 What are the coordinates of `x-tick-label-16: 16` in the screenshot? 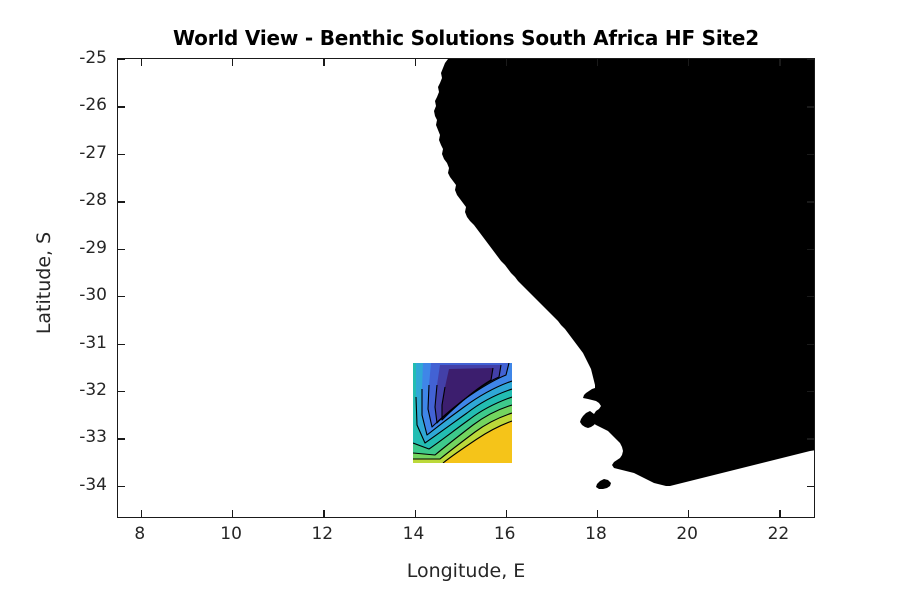 It's located at (504, 534).